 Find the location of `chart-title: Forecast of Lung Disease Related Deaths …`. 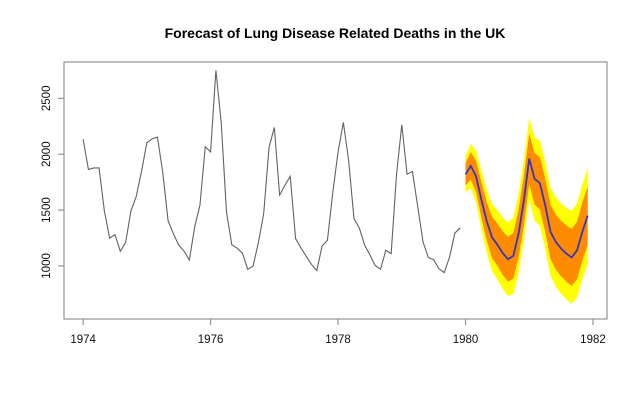

chart-title: Forecast of Lung Disease Related Deaths … is located at coordinates (335, 33).